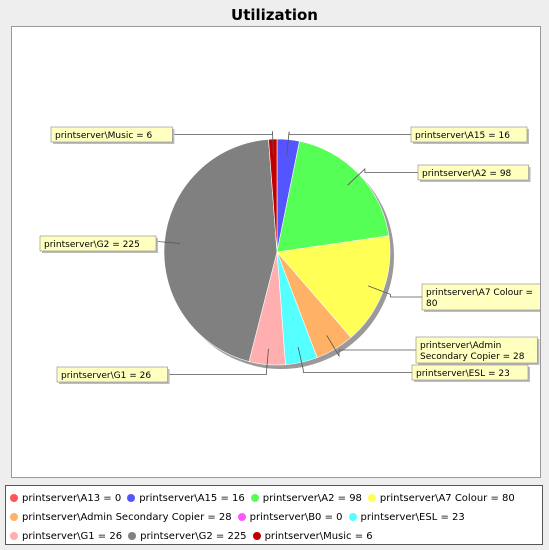  I want to click on legend-label: printserver\Admin Secondary Copier = 28, so click(127, 517).